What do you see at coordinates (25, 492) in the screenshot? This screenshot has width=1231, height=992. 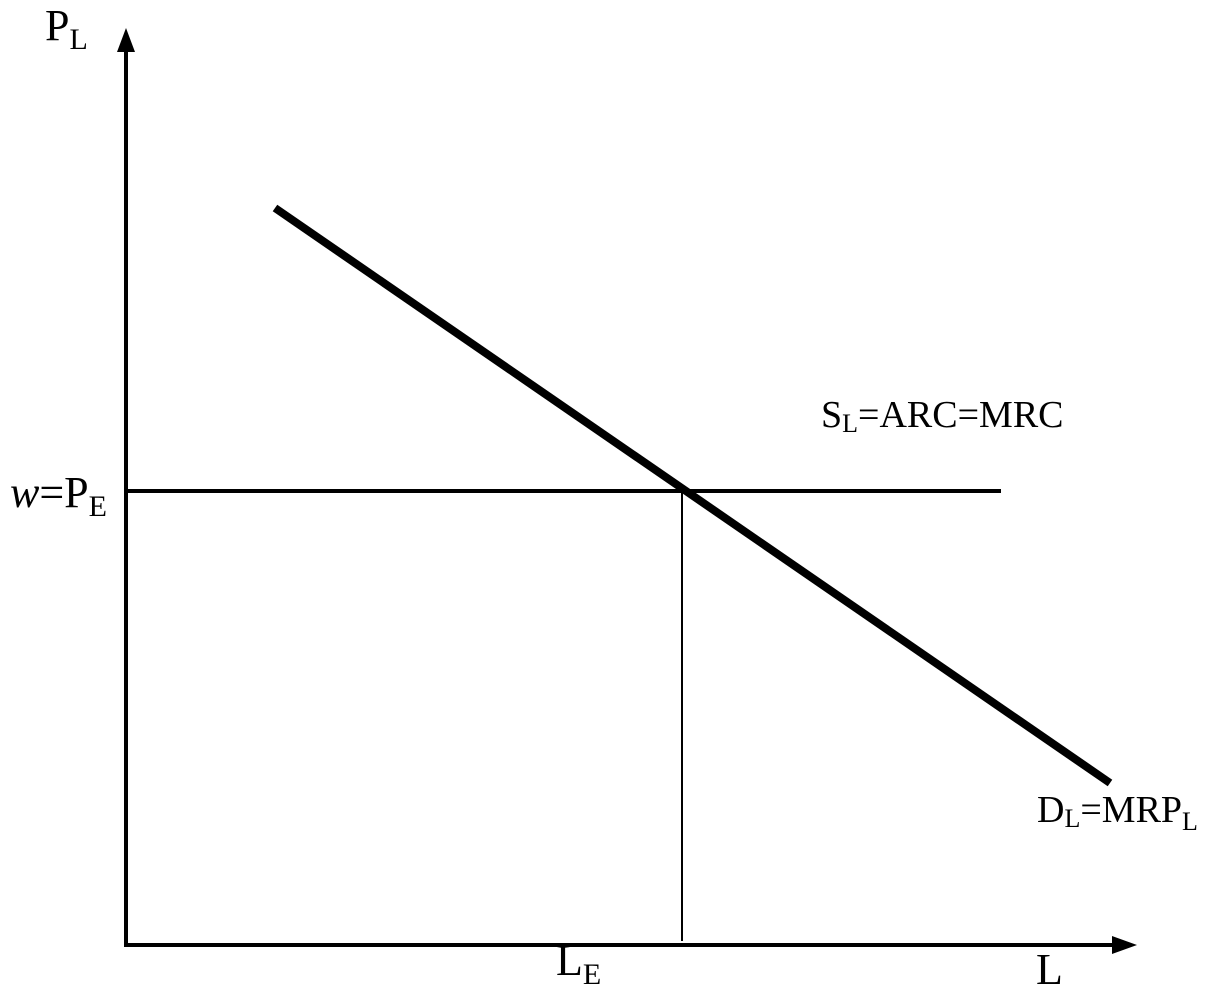 I see `wage-label-italic: w` at bounding box center [25, 492].